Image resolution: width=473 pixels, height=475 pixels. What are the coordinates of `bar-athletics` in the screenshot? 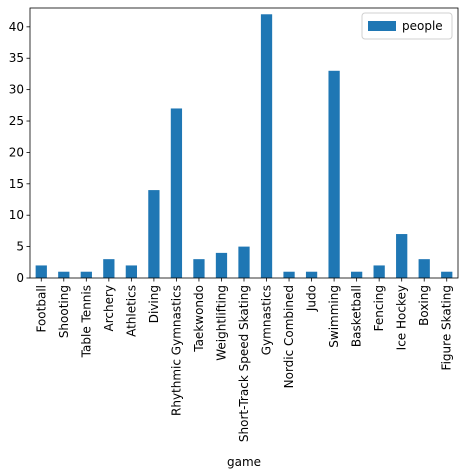 It's located at (131, 271).